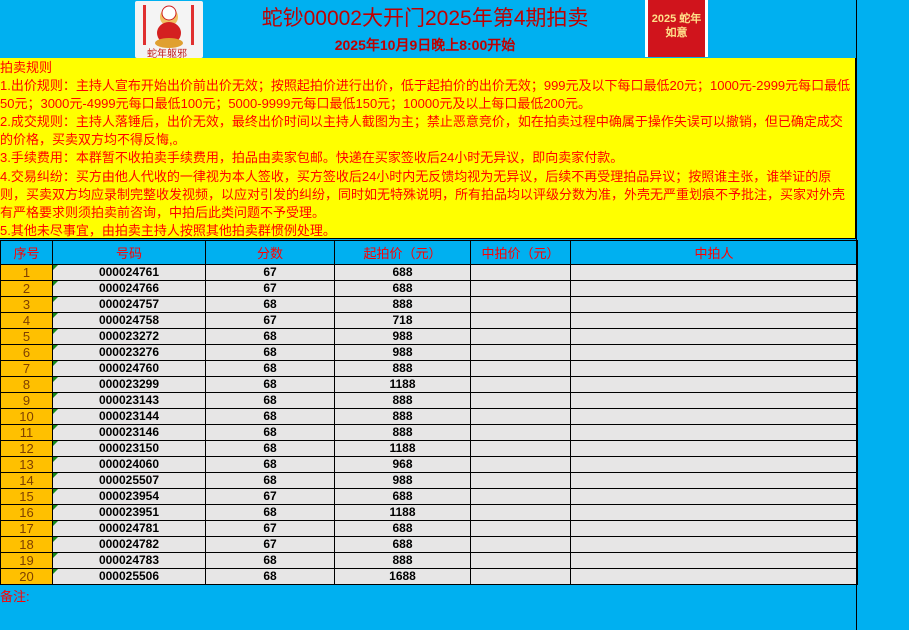 Image resolution: width=909 pixels, height=630 pixels. What do you see at coordinates (129, 480) in the screenshot?
I see `number-cell: 000025507` at bounding box center [129, 480].